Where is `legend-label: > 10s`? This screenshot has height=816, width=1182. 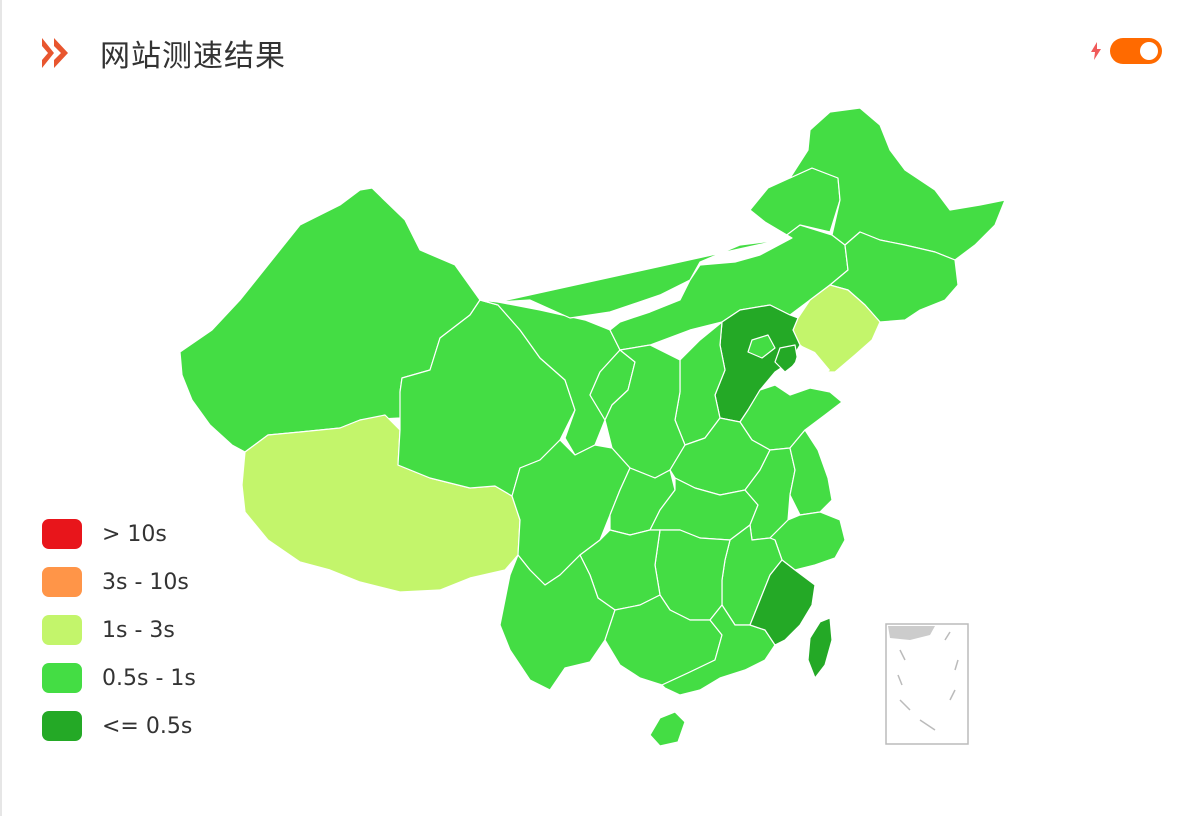 legend-label: > 10s is located at coordinates (134, 534).